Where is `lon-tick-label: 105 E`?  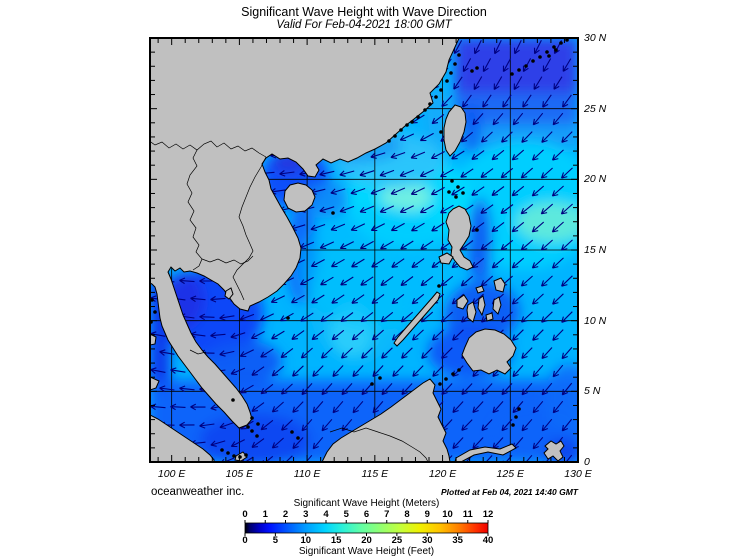 lon-tick-label: 105 E is located at coordinates (239, 474).